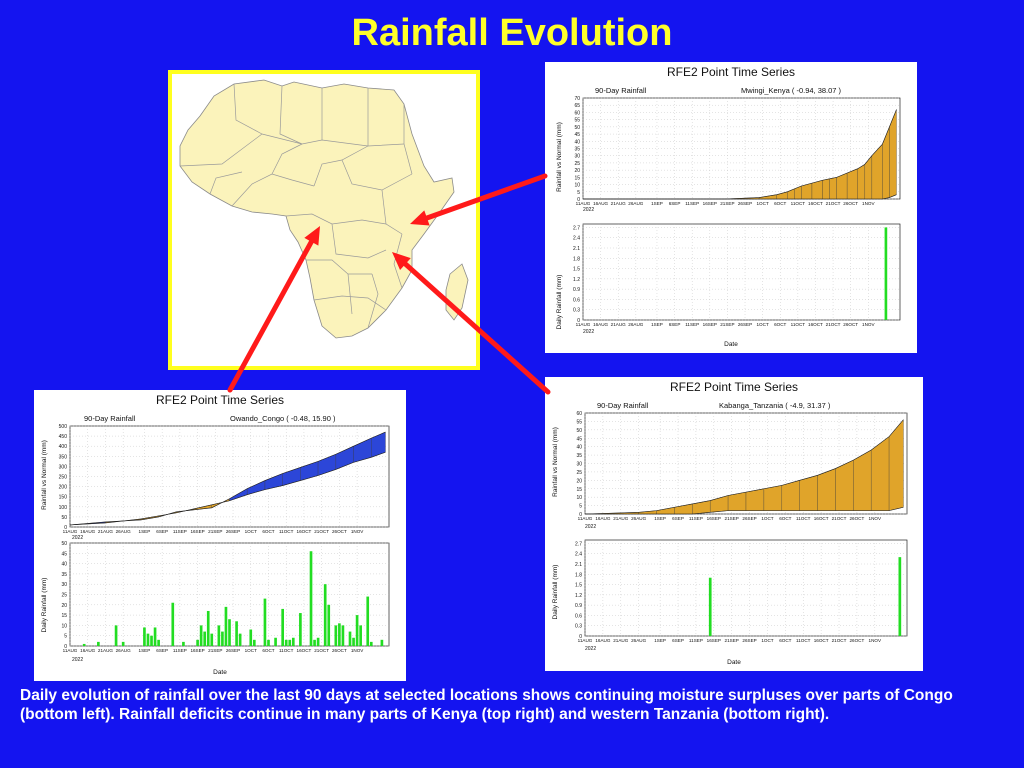 The width and height of the screenshot is (1024, 768). What do you see at coordinates (821, 518) in the screenshot?
I see `top-x-tick-label: 16OCT` at bounding box center [821, 518].